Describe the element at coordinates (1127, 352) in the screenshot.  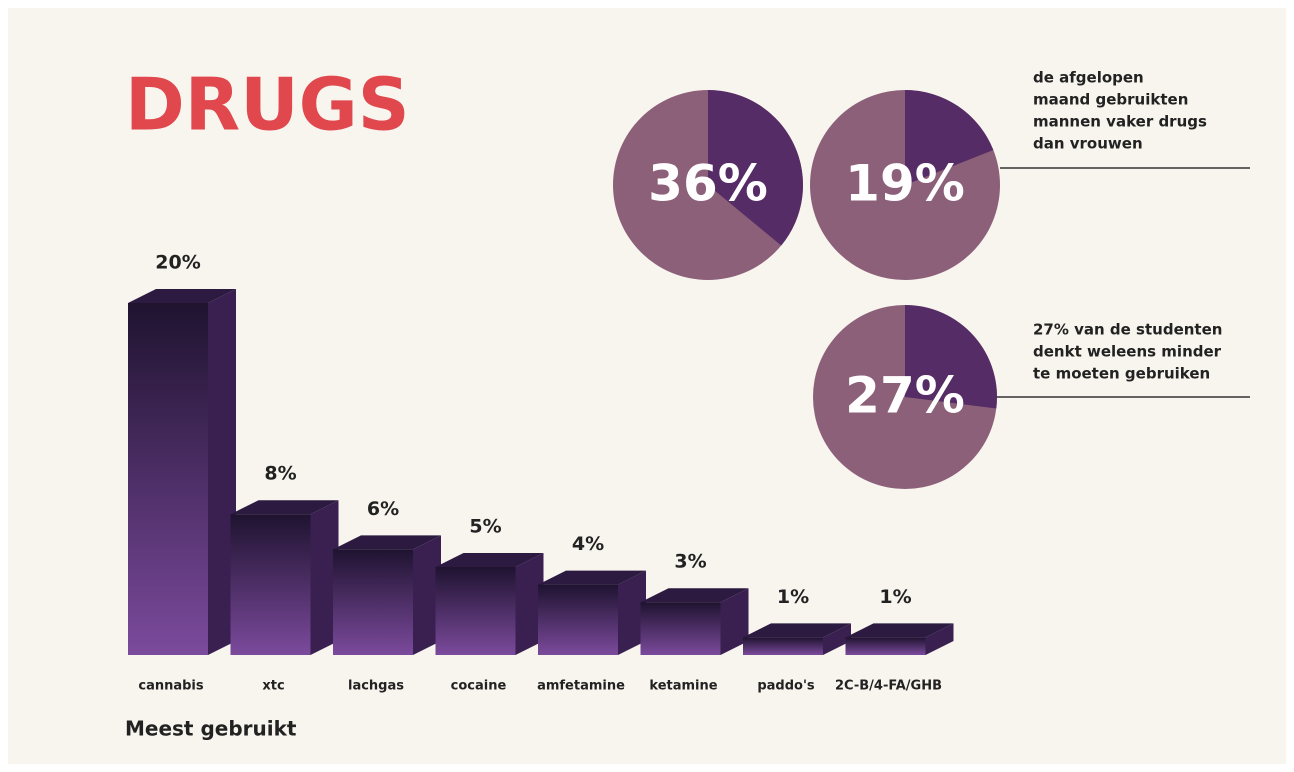
I see `note-text: denkt weleens minder` at that location.